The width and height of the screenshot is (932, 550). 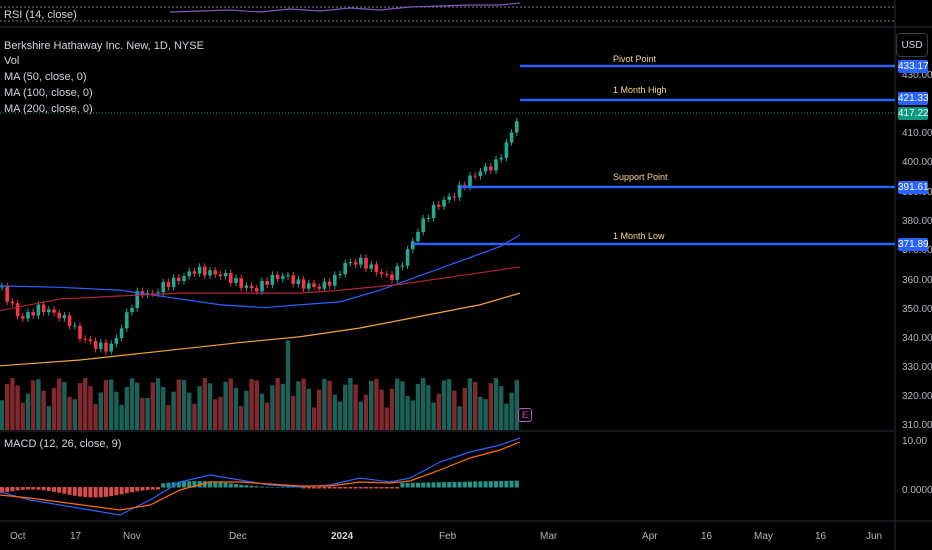 I want to click on ma200-legend: MA (200, close, 0), so click(x=48, y=109).